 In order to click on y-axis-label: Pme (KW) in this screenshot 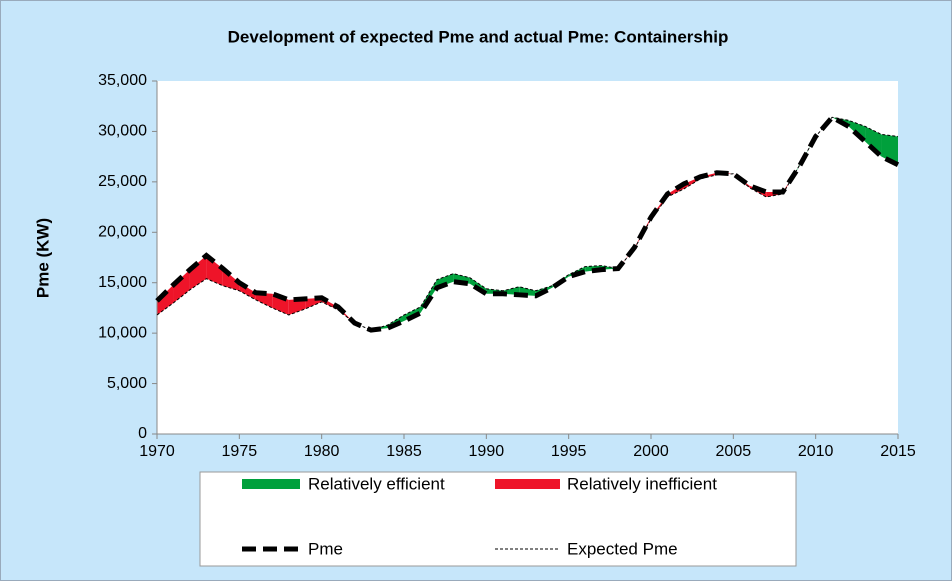, I will do `click(42, 258)`.